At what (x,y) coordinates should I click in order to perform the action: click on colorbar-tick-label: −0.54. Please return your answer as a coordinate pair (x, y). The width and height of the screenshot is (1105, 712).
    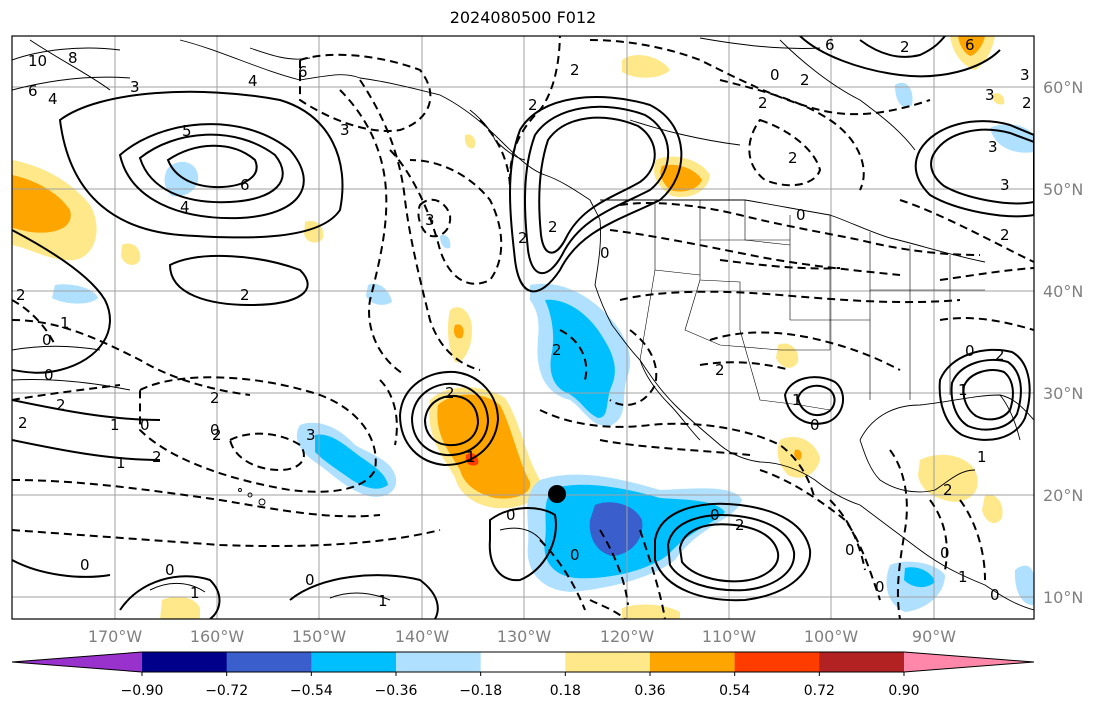
    Looking at the image, I should click on (311, 691).